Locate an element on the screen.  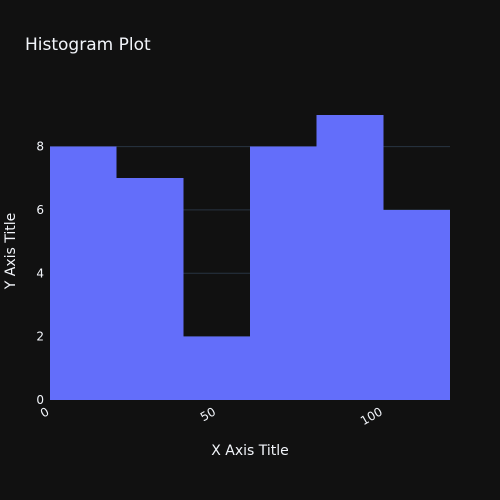
y-tick-label: 2 is located at coordinates (40, 337).